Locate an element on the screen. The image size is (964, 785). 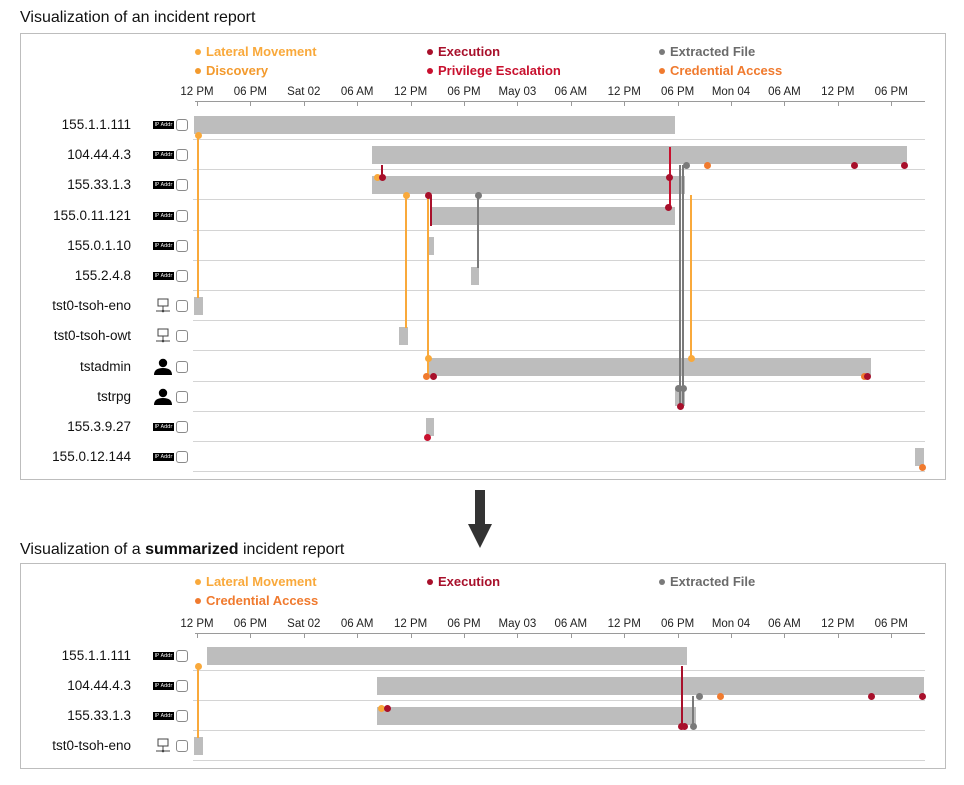
legend-label: Extracted File is located at coordinates (713, 51).